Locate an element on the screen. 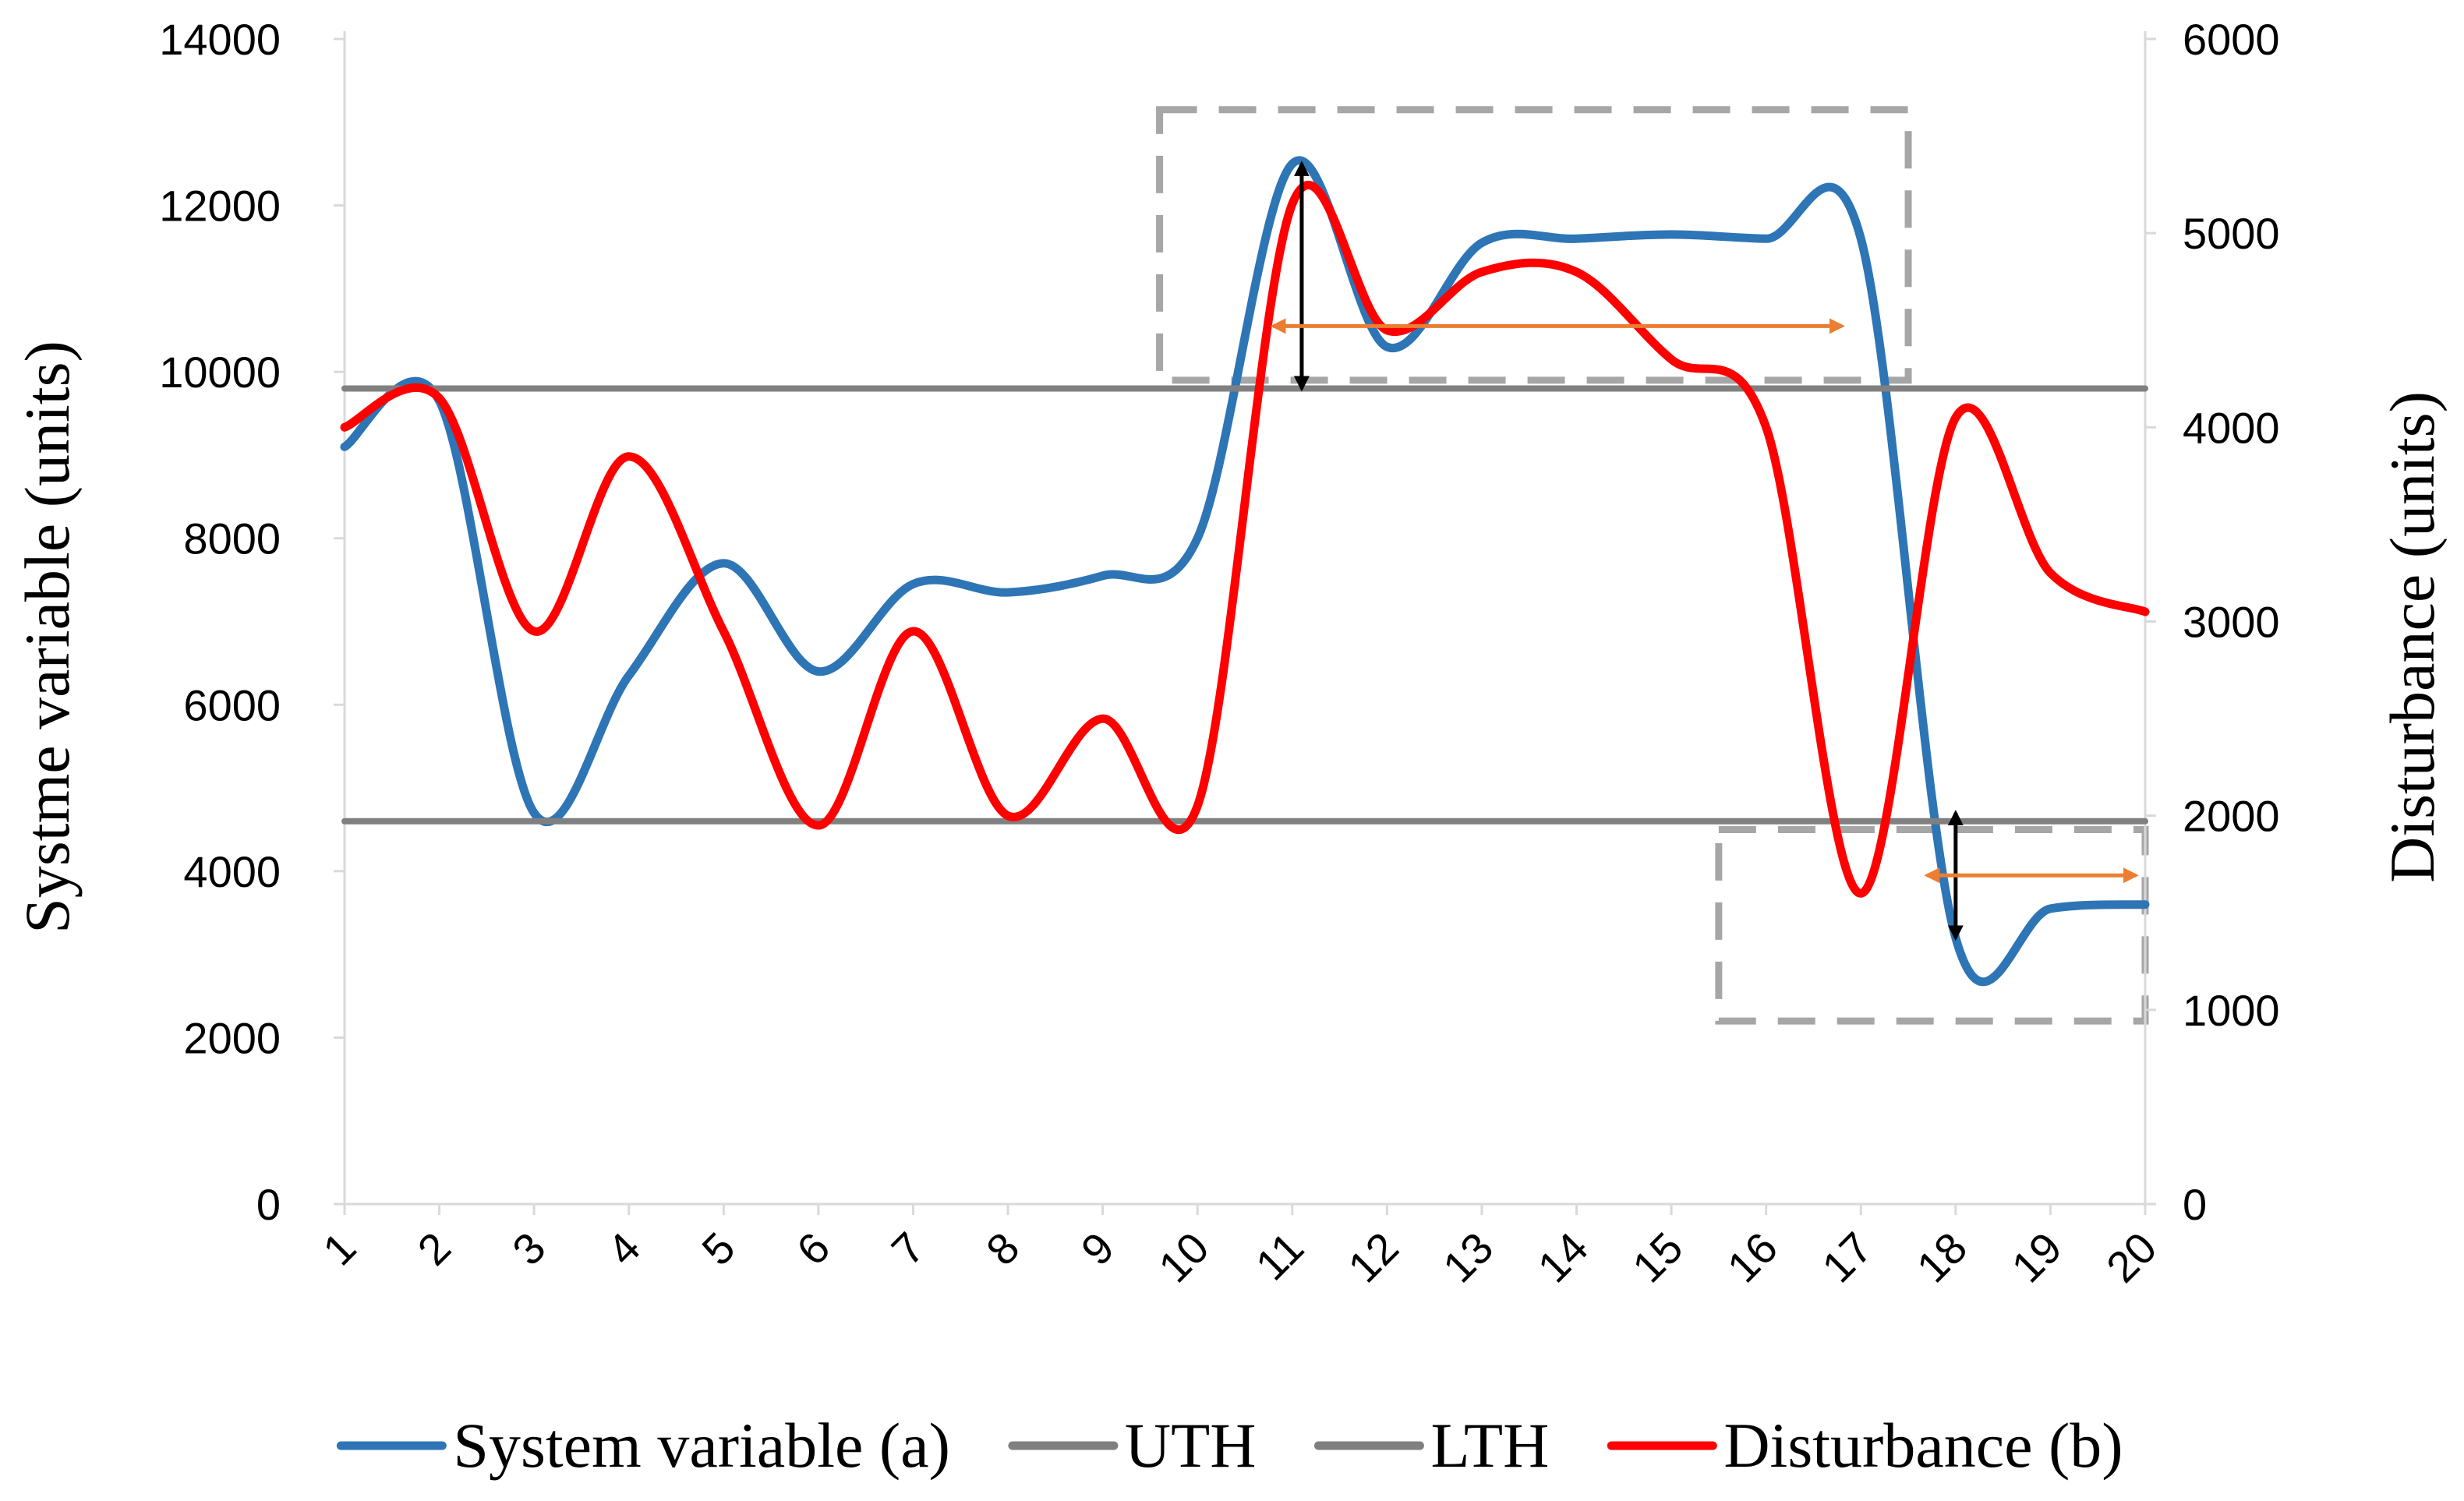 The width and height of the screenshot is (2464, 1501). x-tick-label: 5 is located at coordinates (718, 1249).